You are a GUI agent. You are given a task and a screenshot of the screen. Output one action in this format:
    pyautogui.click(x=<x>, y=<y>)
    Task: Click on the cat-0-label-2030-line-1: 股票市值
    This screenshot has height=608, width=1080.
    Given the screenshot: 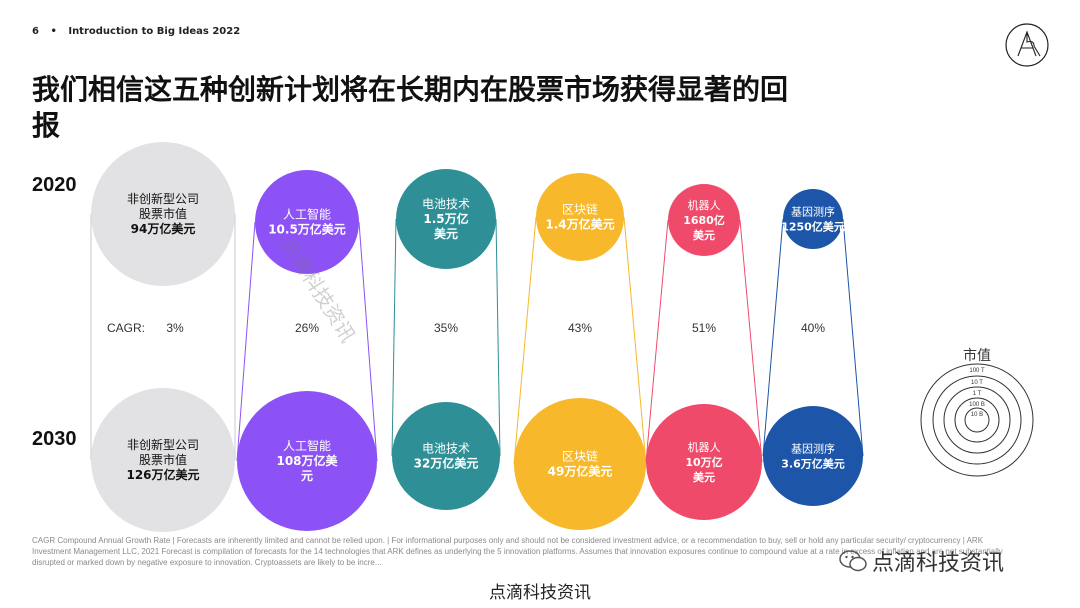 What is the action you would take?
    pyautogui.click(x=163, y=459)
    